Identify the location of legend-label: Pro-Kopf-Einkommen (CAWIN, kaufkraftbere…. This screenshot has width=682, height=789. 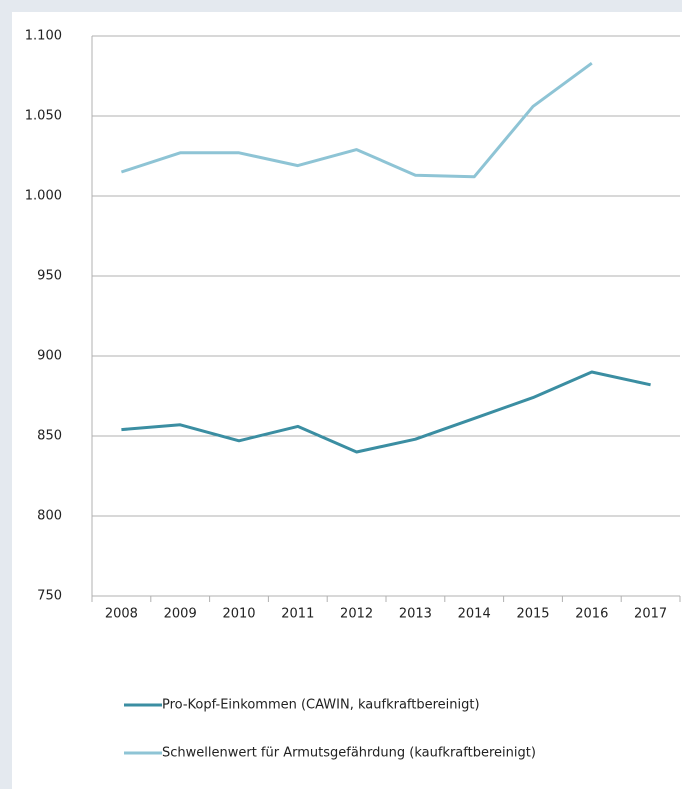
(321, 705).